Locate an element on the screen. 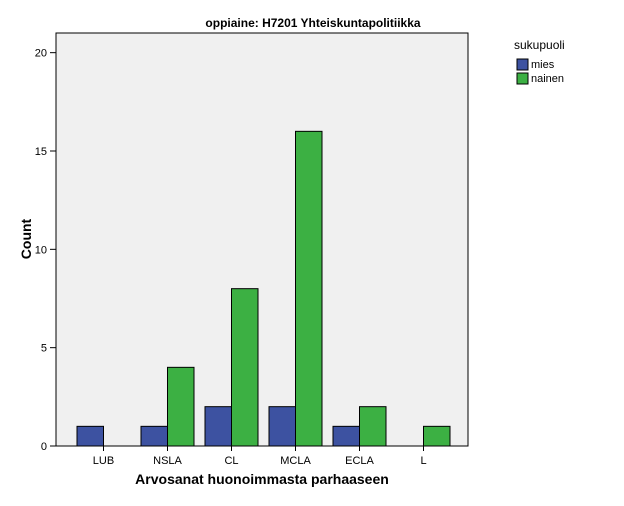 The image size is (624, 506). y-axis: 0 5 10 15 20 is located at coordinates (45, 250).